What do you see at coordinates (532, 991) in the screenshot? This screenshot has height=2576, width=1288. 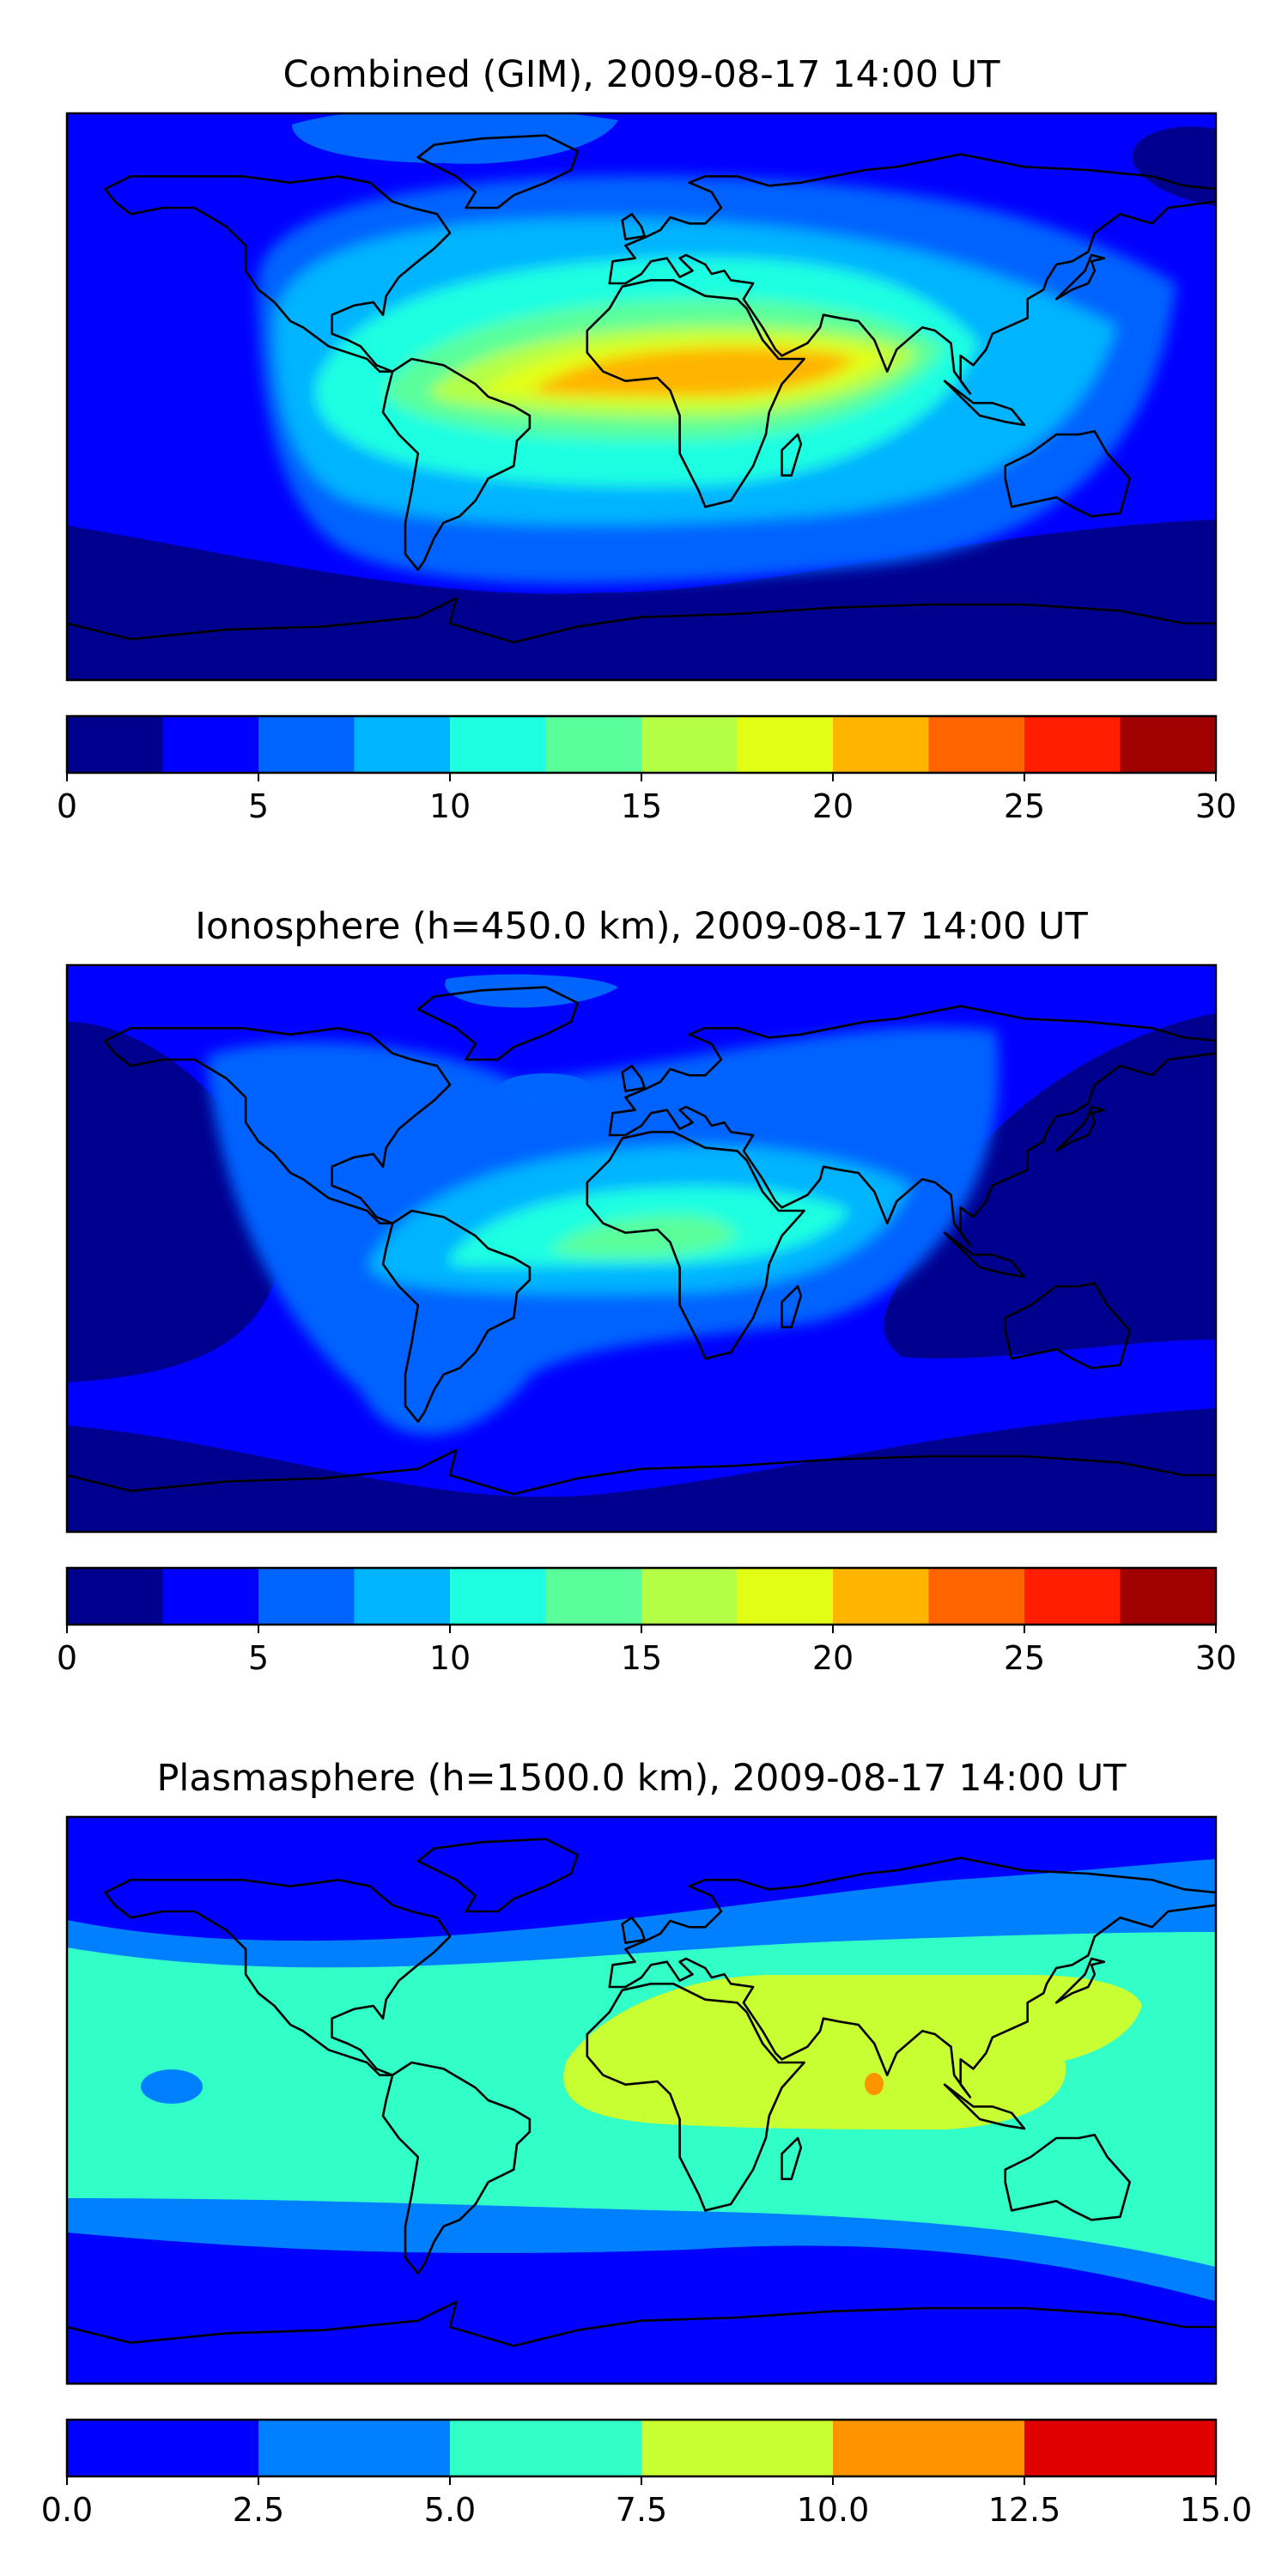 I see `panel-2-region-polar` at bounding box center [532, 991].